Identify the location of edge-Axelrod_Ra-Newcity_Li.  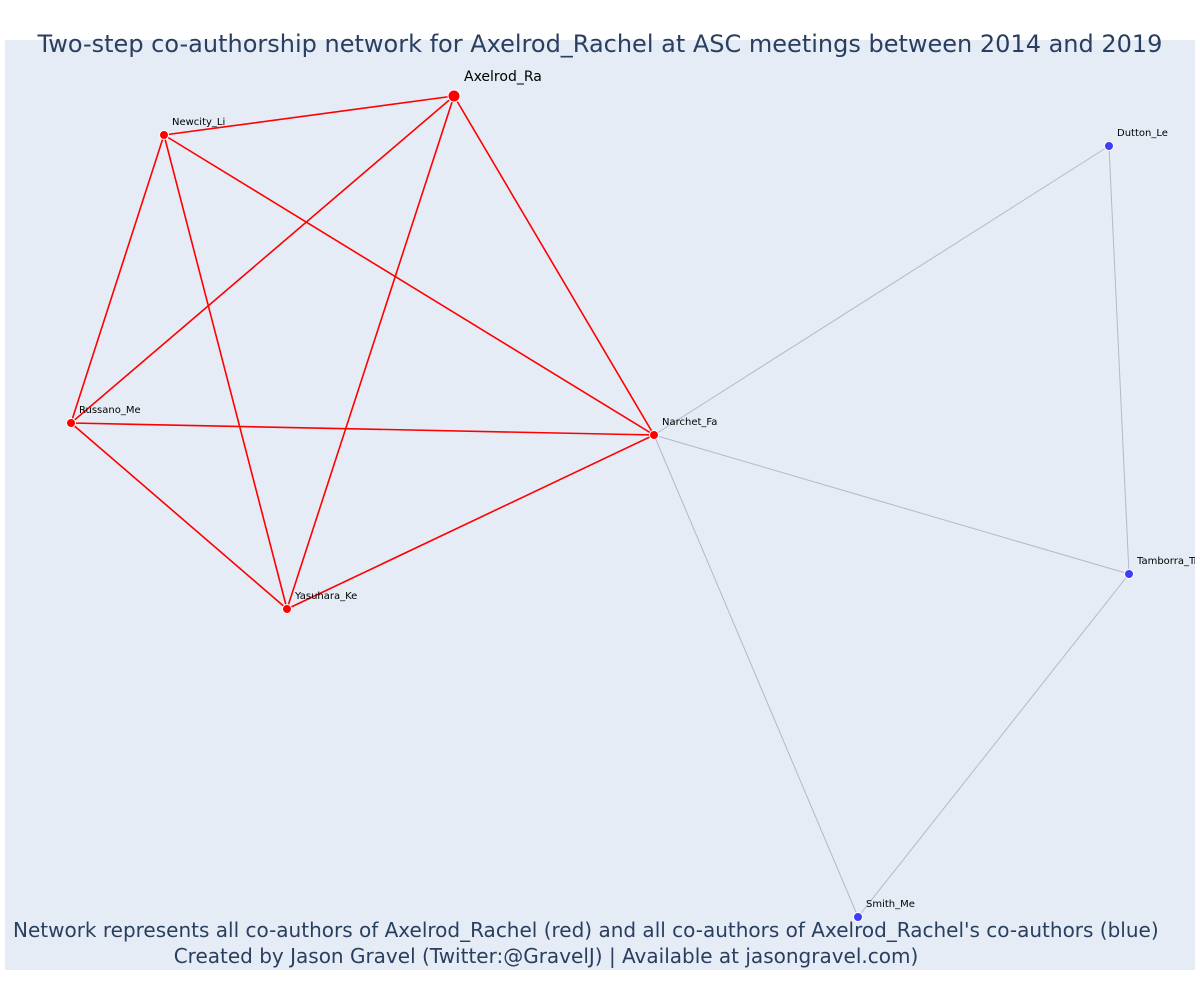
(309, 115).